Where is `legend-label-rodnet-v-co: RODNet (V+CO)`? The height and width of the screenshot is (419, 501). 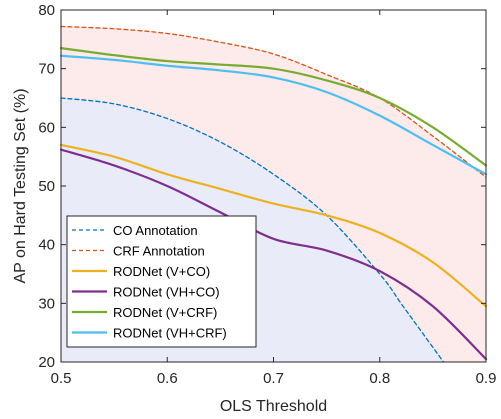 legend-label-rodnet-v-co: RODNet (V+CO) is located at coordinates (161, 271).